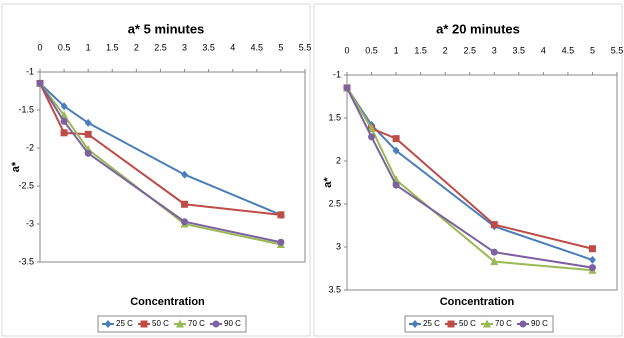 The image size is (624, 338). I want to click on y-tick-label: 3, so click(338, 246).